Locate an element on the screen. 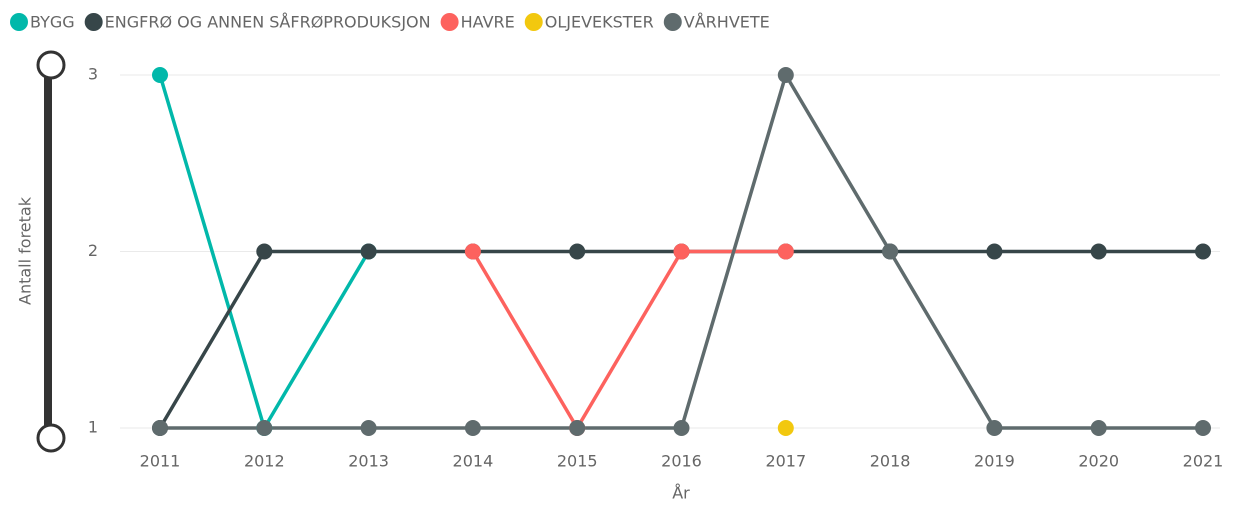 The height and width of the screenshot is (506, 1237). x-tick-label: 2021 is located at coordinates (1203, 461).